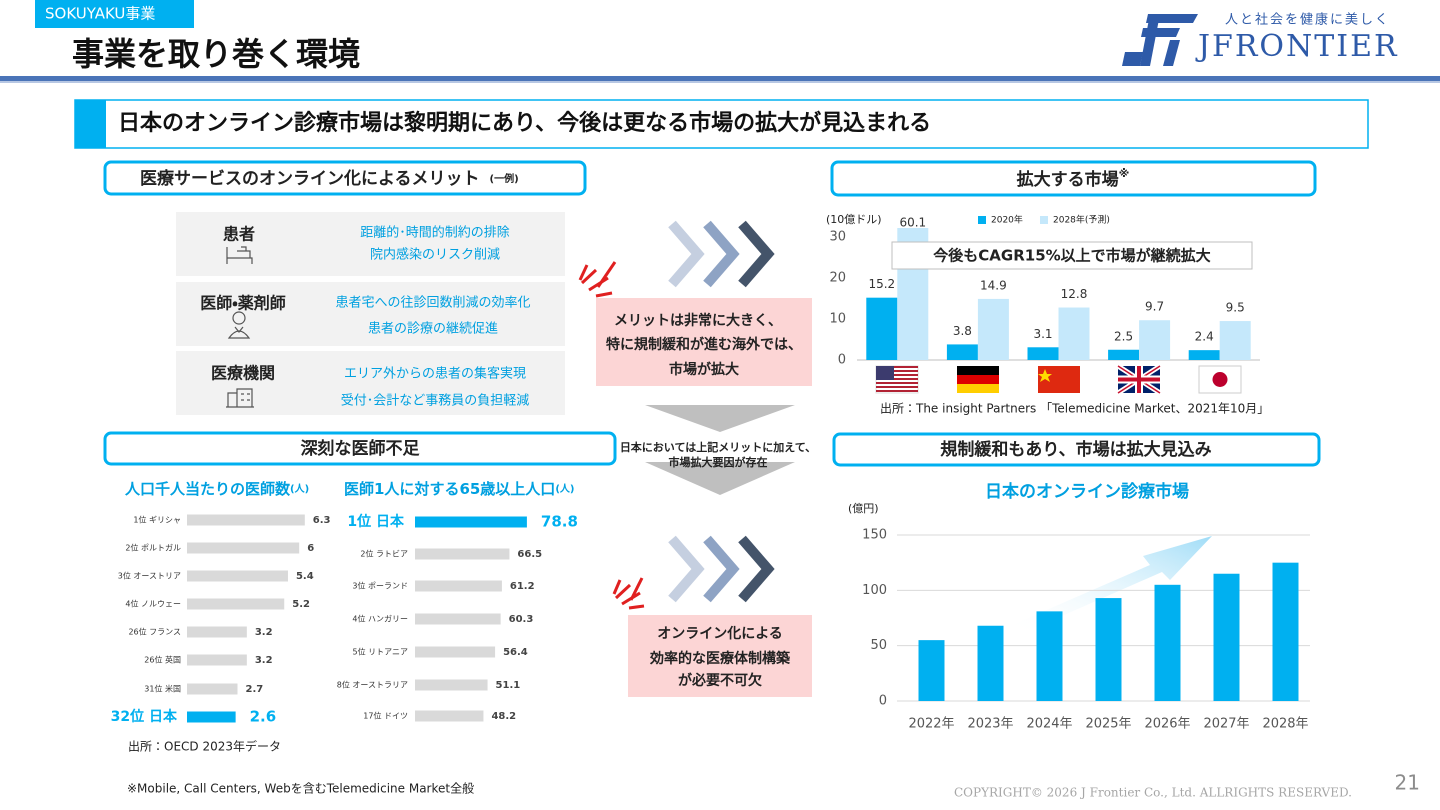  I want to click on value-label: 12.8, so click(1074, 294).